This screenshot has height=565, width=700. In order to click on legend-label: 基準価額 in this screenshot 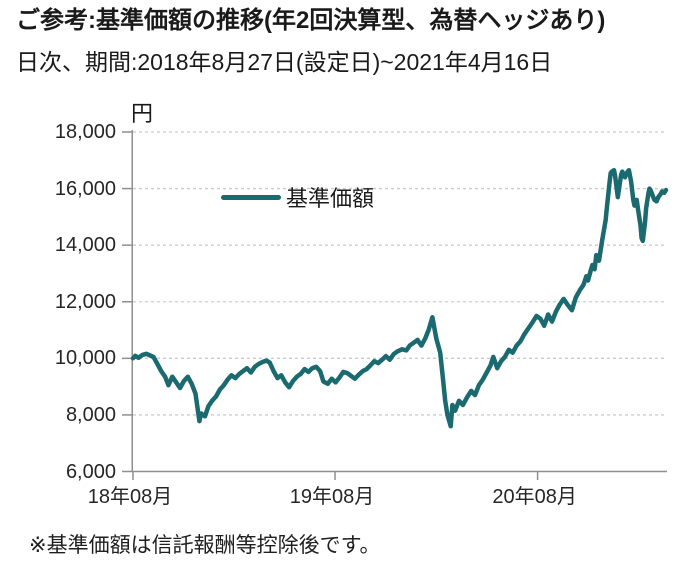, I will do `click(330, 198)`.